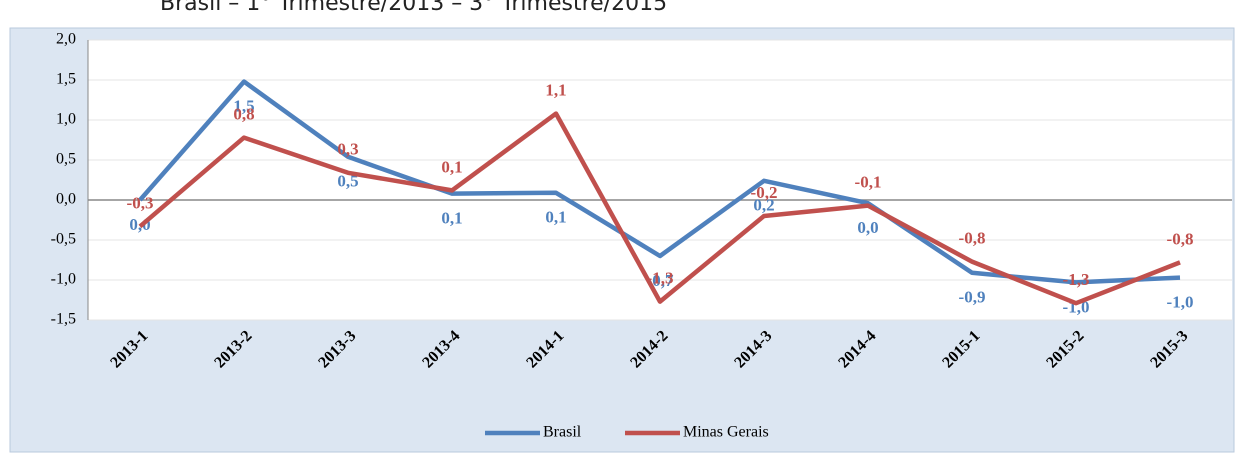 The width and height of the screenshot is (1245, 457). I want to click on y-tick-label: 0,0, so click(66, 199).